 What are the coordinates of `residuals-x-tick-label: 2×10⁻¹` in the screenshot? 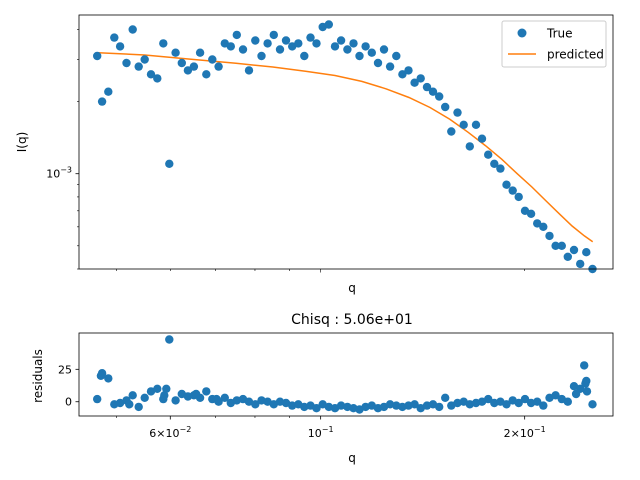 It's located at (525, 432).